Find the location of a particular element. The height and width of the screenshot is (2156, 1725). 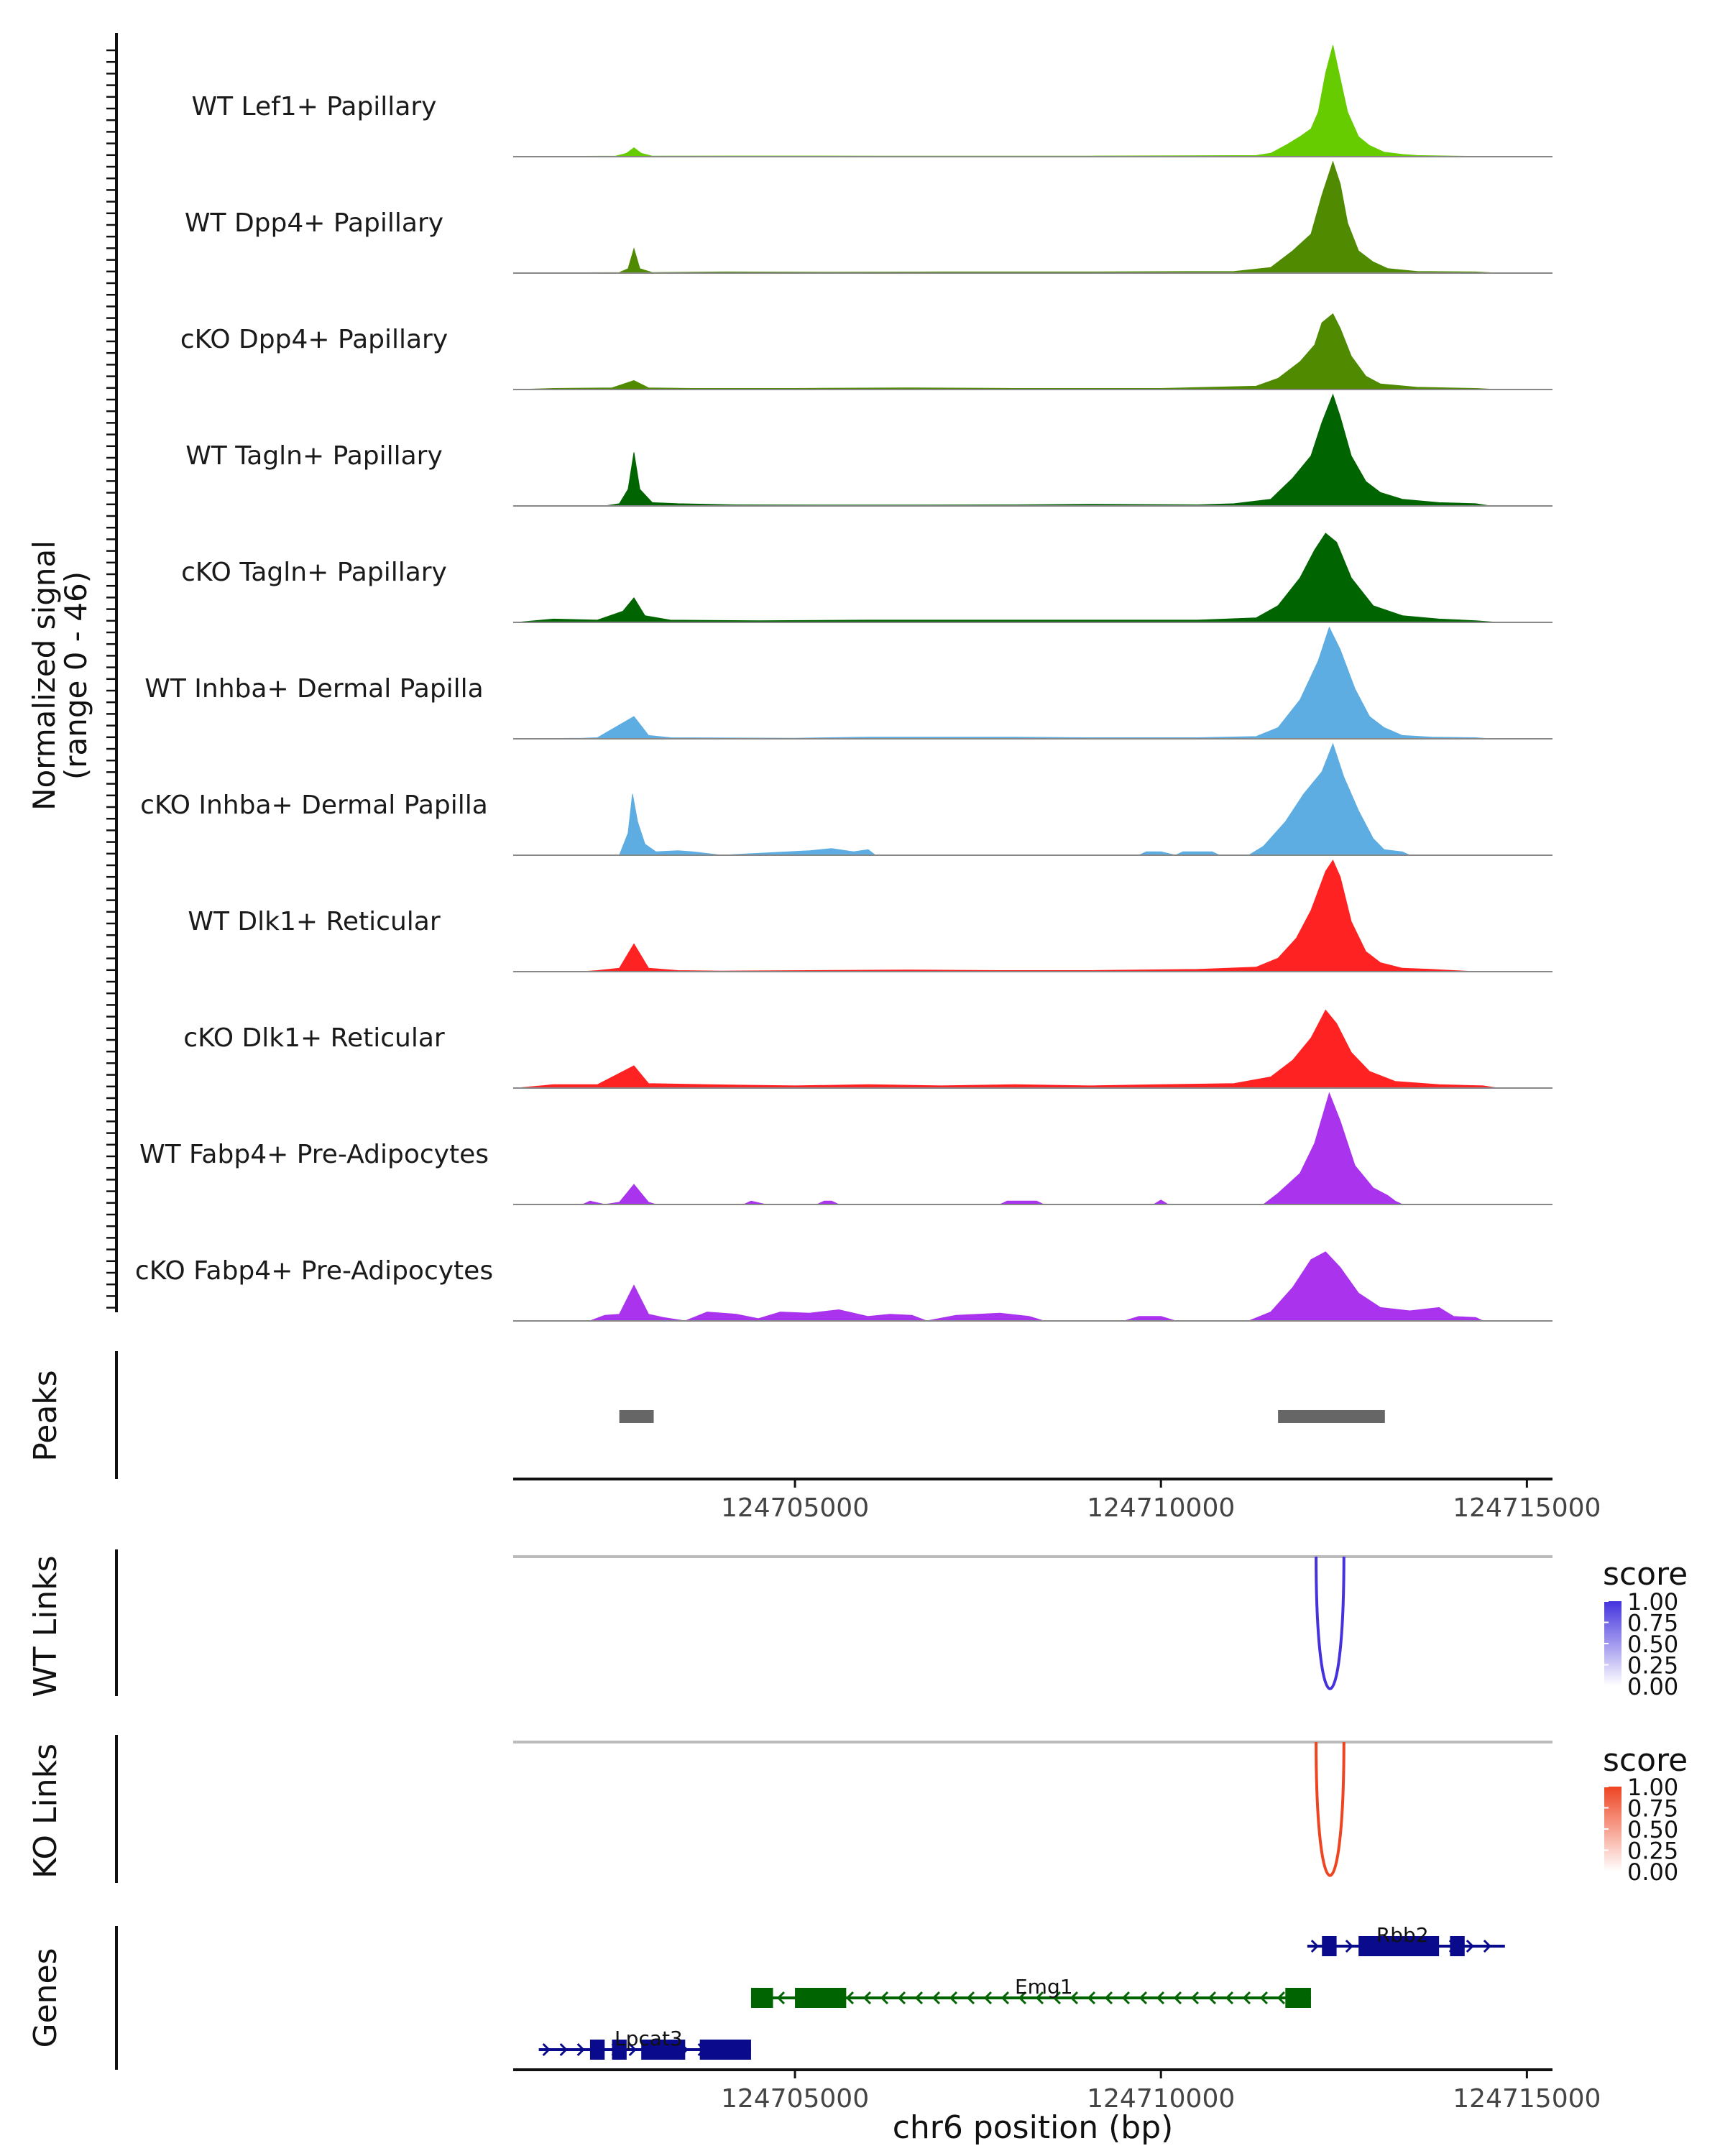

coverage-track: cKO Dpp4+ Papillary is located at coordinates (866, 351).